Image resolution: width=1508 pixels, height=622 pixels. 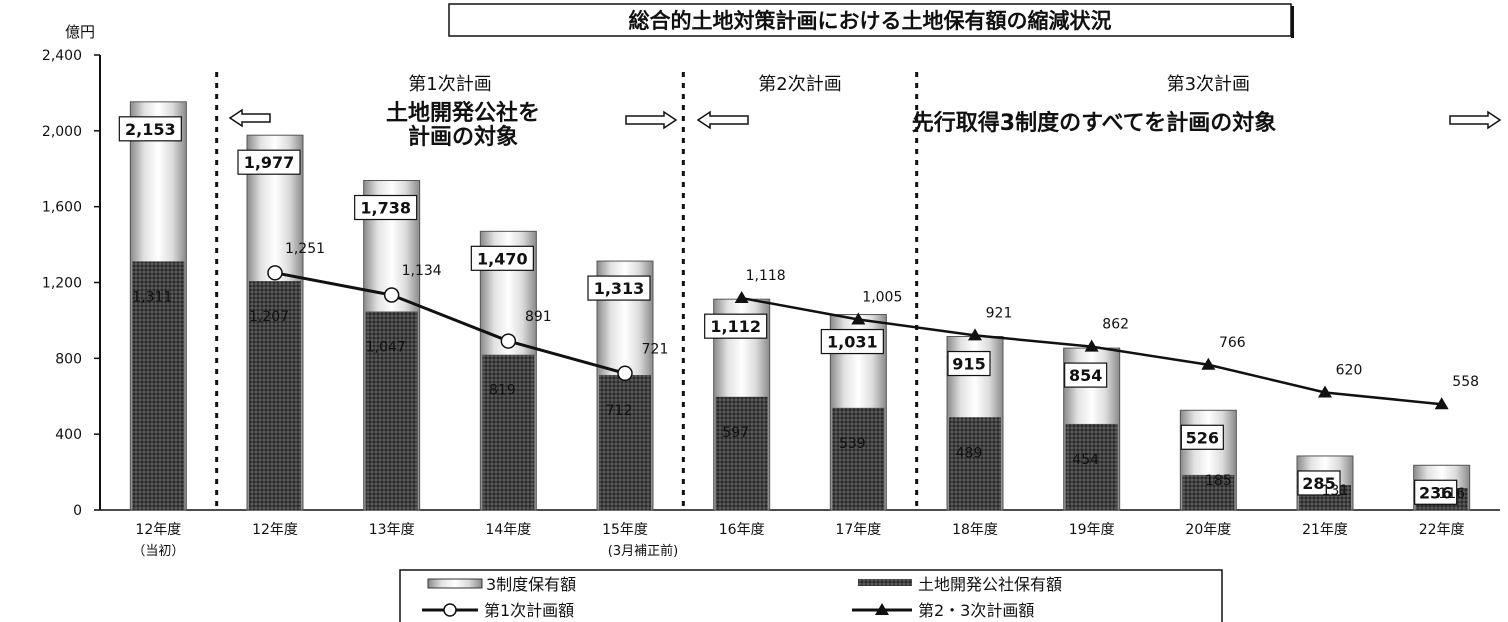 What do you see at coordinates (508, 530) in the screenshot?
I see `x-tick-label: 14年度` at bounding box center [508, 530].